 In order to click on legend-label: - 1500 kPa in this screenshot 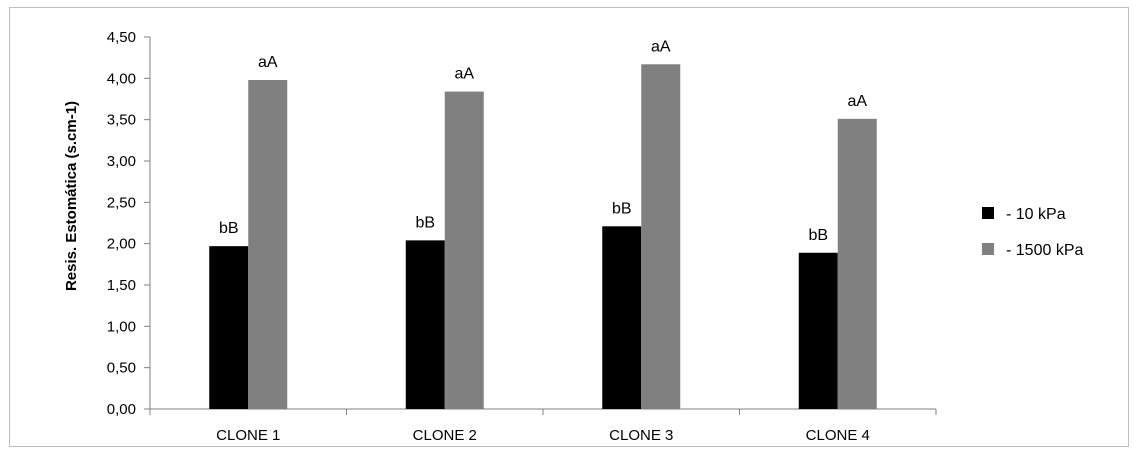, I will do `click(1044, 250)`.